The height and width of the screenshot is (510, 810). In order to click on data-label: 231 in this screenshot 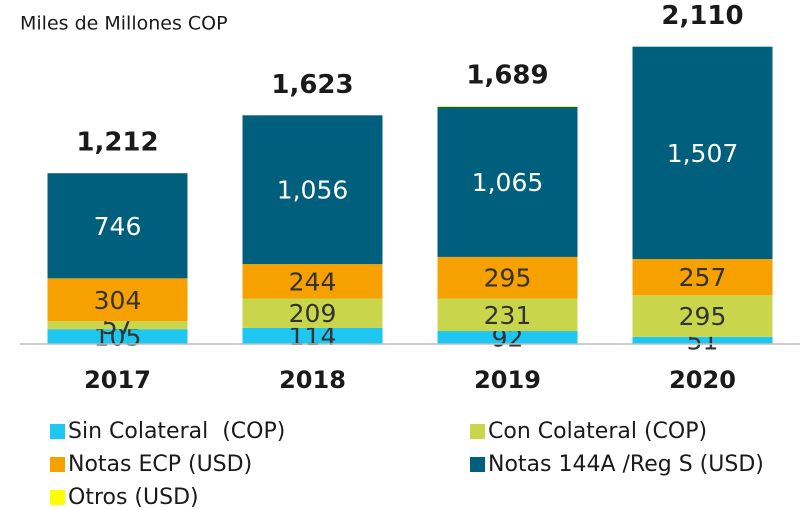, I will do `click(508, 315)`.